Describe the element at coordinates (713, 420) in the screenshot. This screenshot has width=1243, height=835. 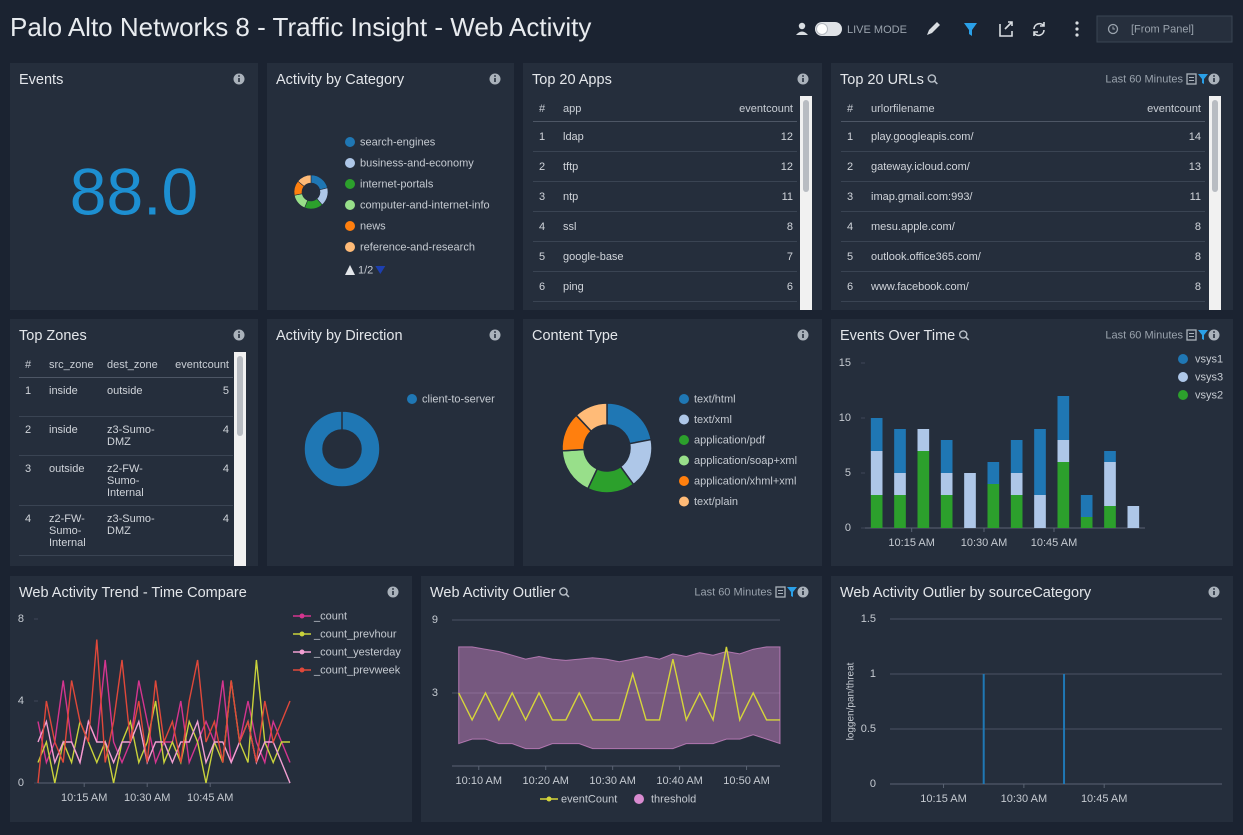
I see `legend-label: text/xml` at that location.